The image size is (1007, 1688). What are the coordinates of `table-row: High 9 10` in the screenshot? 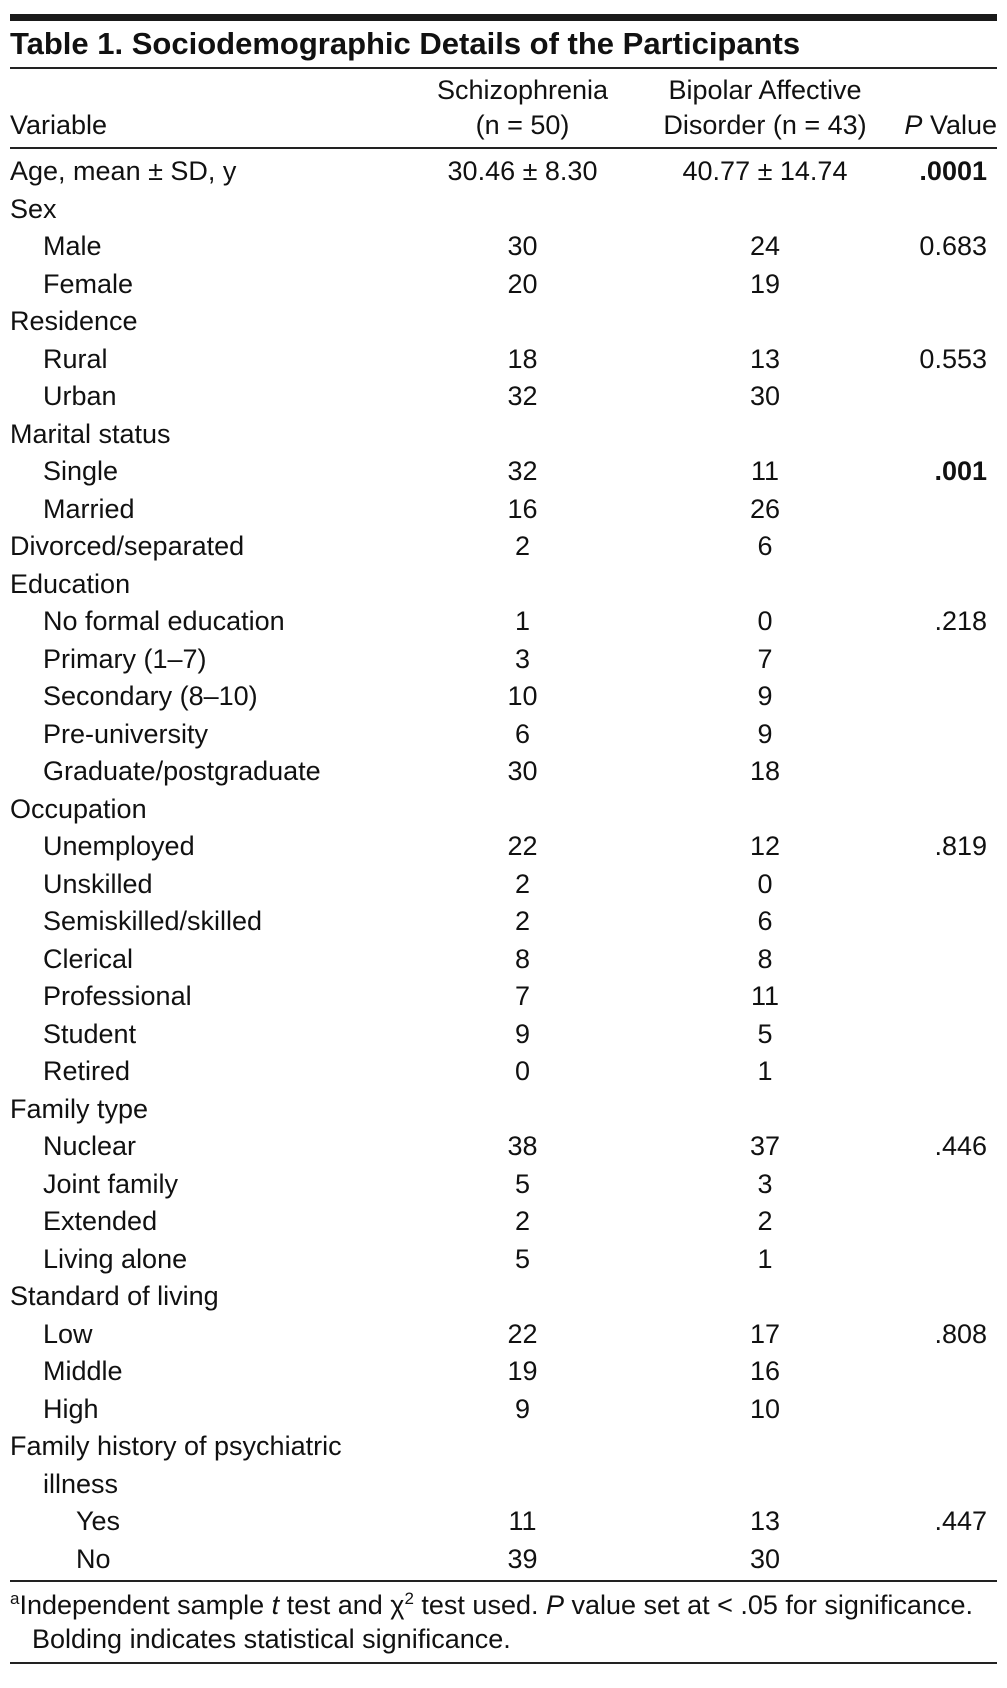 It's located at (503, 1410).